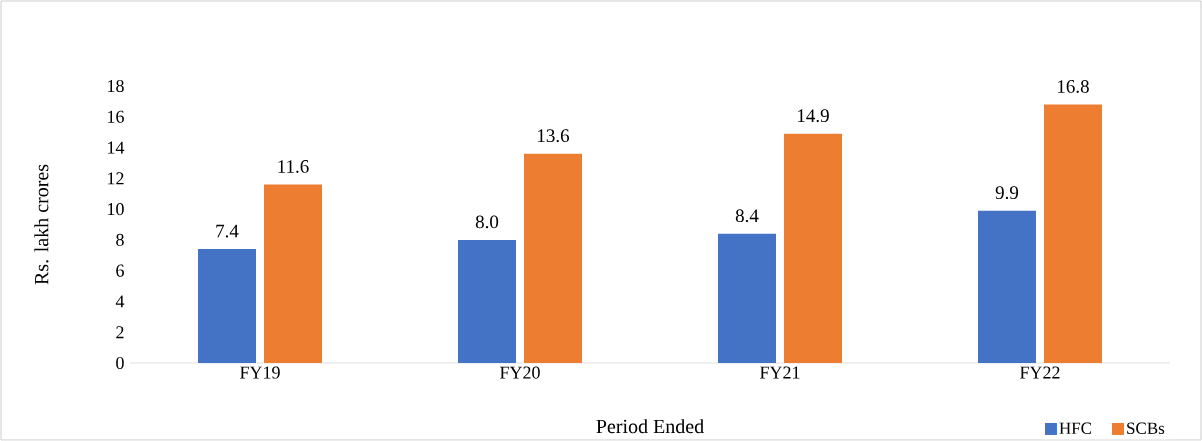  What do you see at coordinates (780, 372) in the screenshot?
I see `x-tick-label: FY21` at bounding box center [780, 372].